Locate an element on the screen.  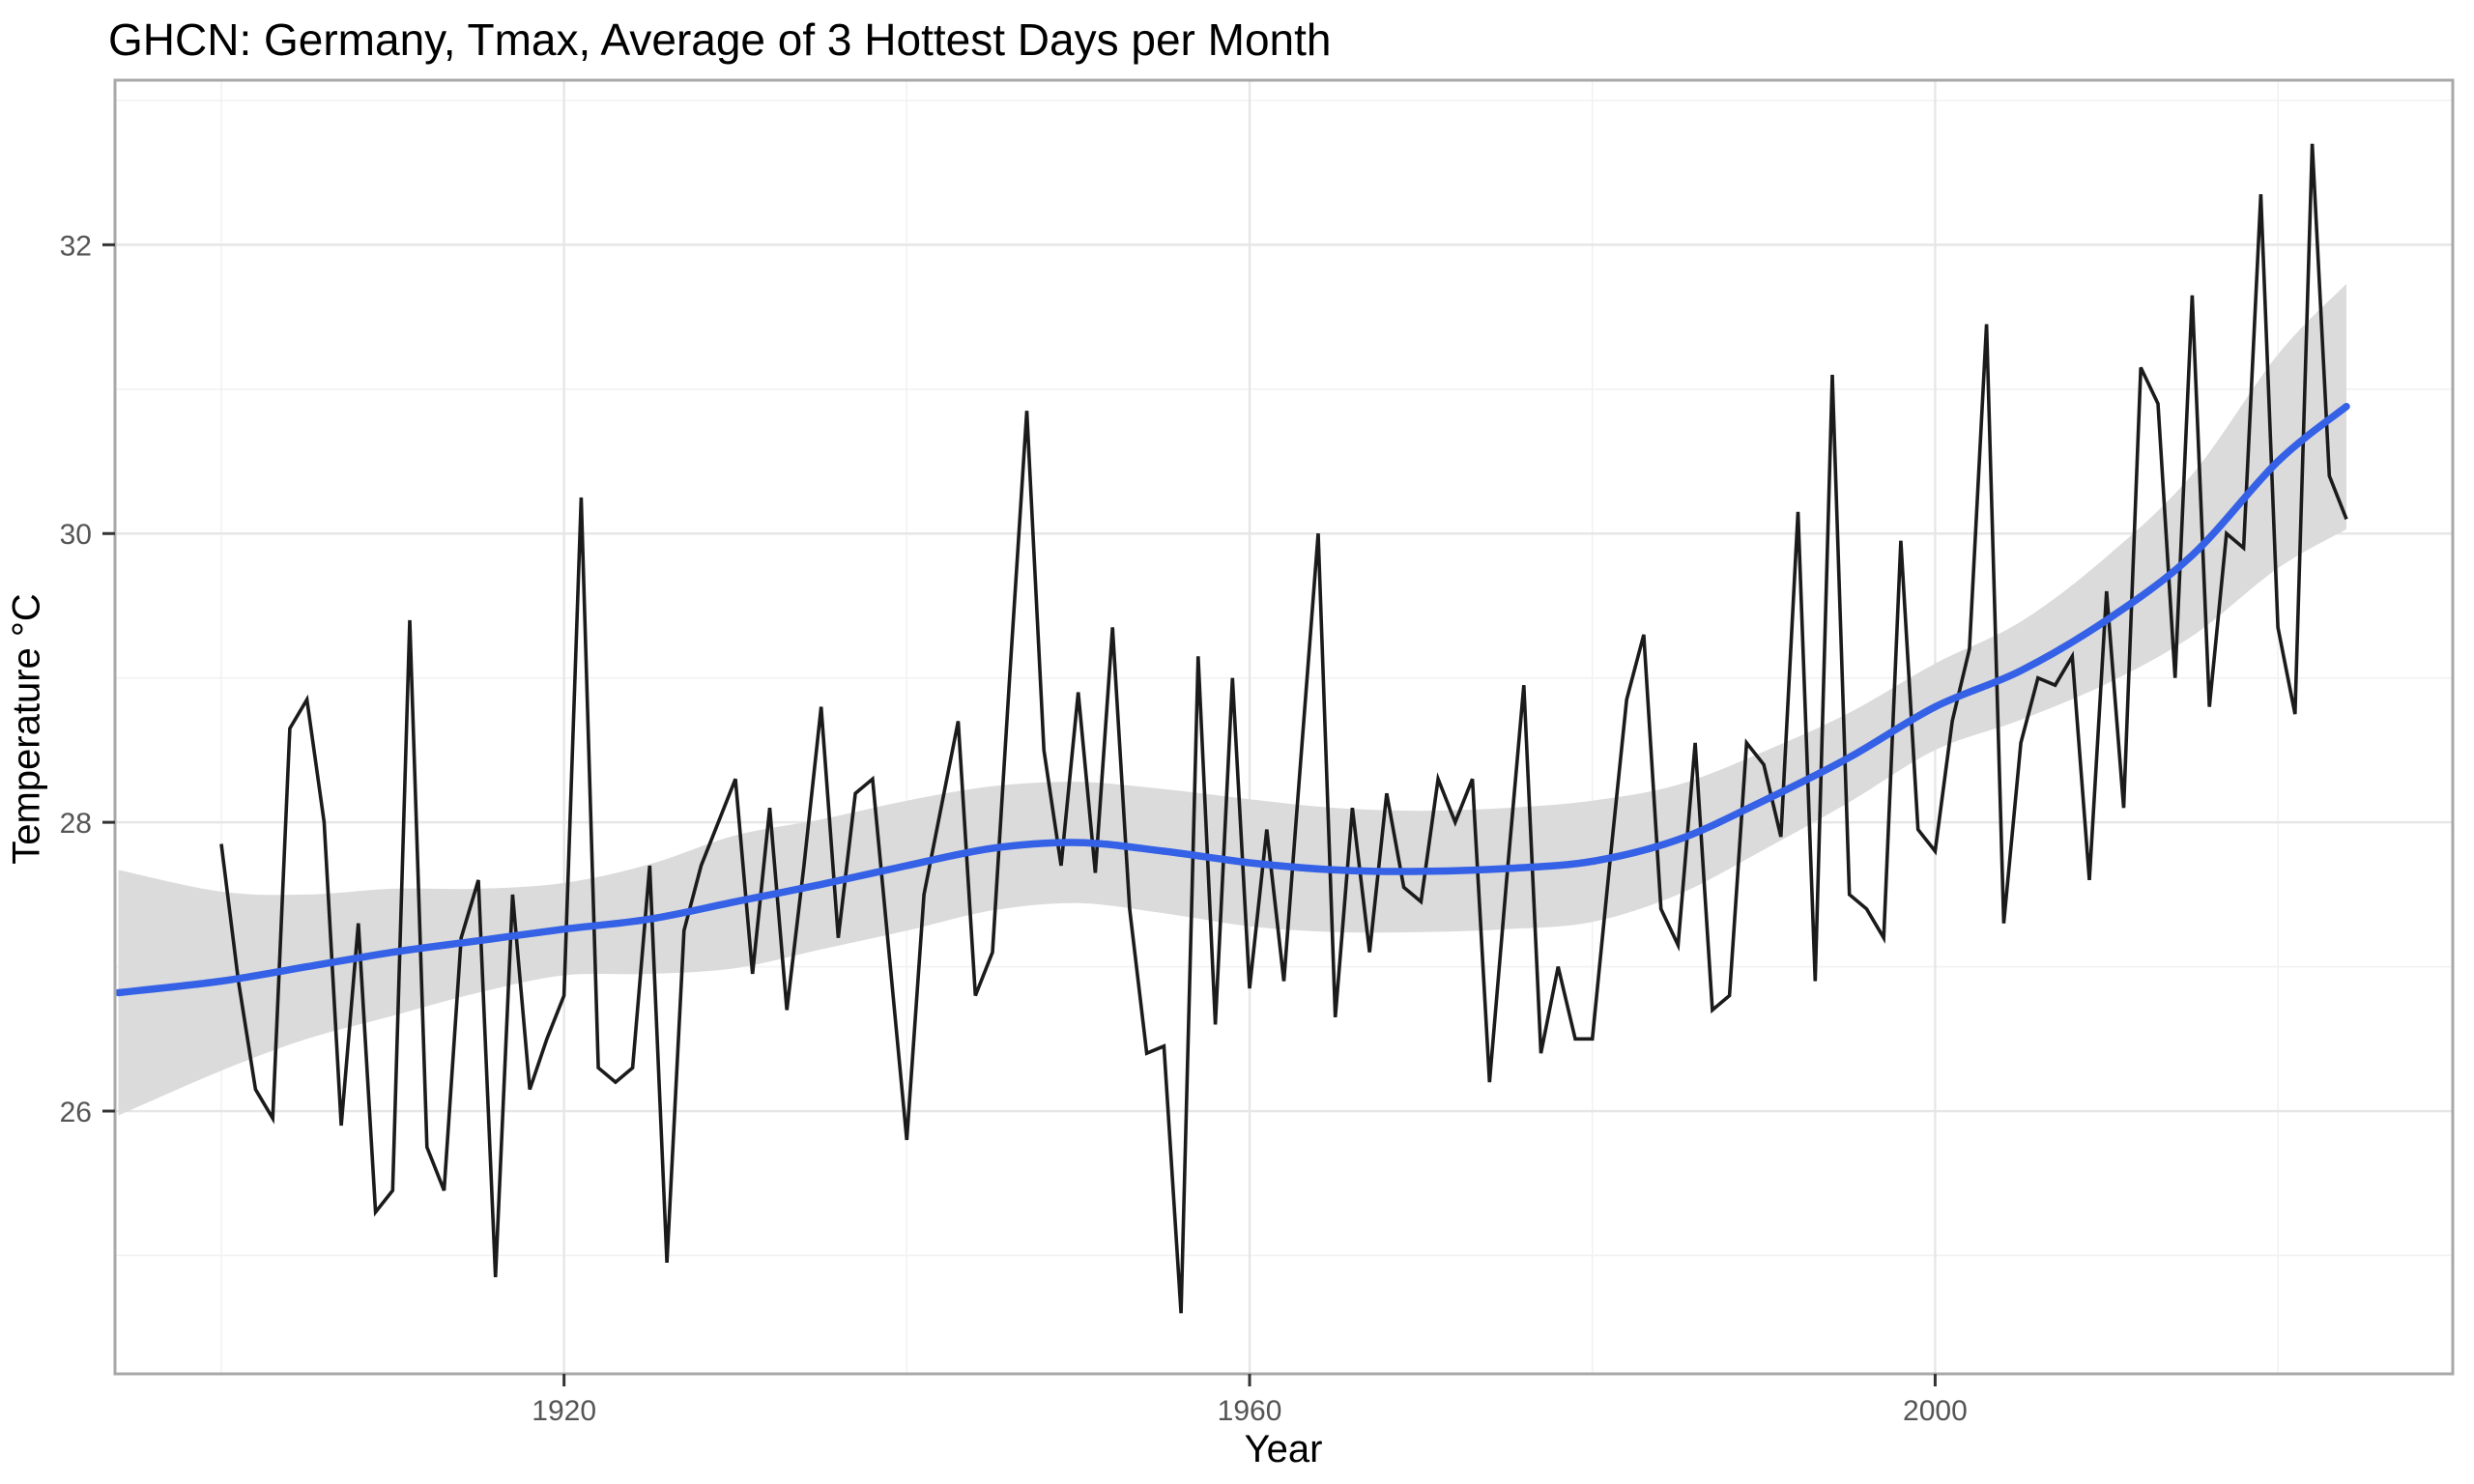
x-tick-label: 2000 is located at coordinates (1936, 1411).